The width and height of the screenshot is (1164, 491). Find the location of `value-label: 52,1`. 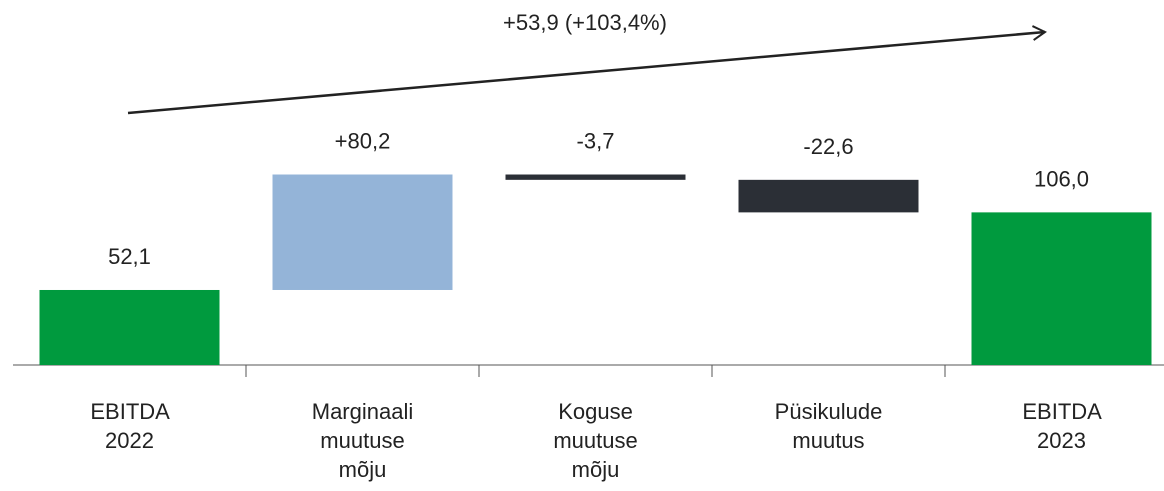

value-label: 52,1 is located at coordinates (129, 256).